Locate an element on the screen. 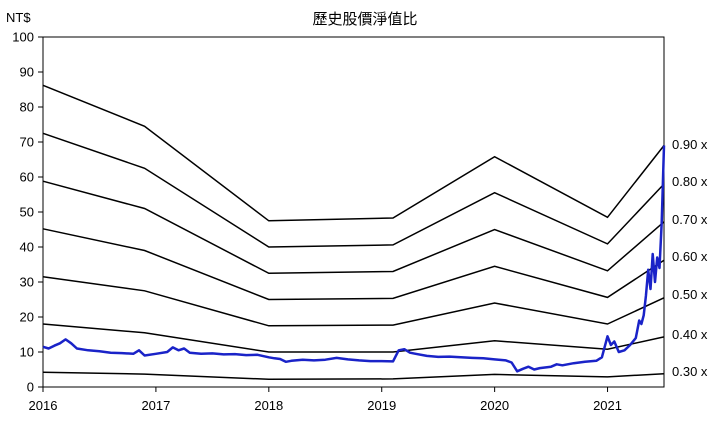 The image size is (720, 424). y-axis-unit-label: NT$ is located at coordinates (18, 17).